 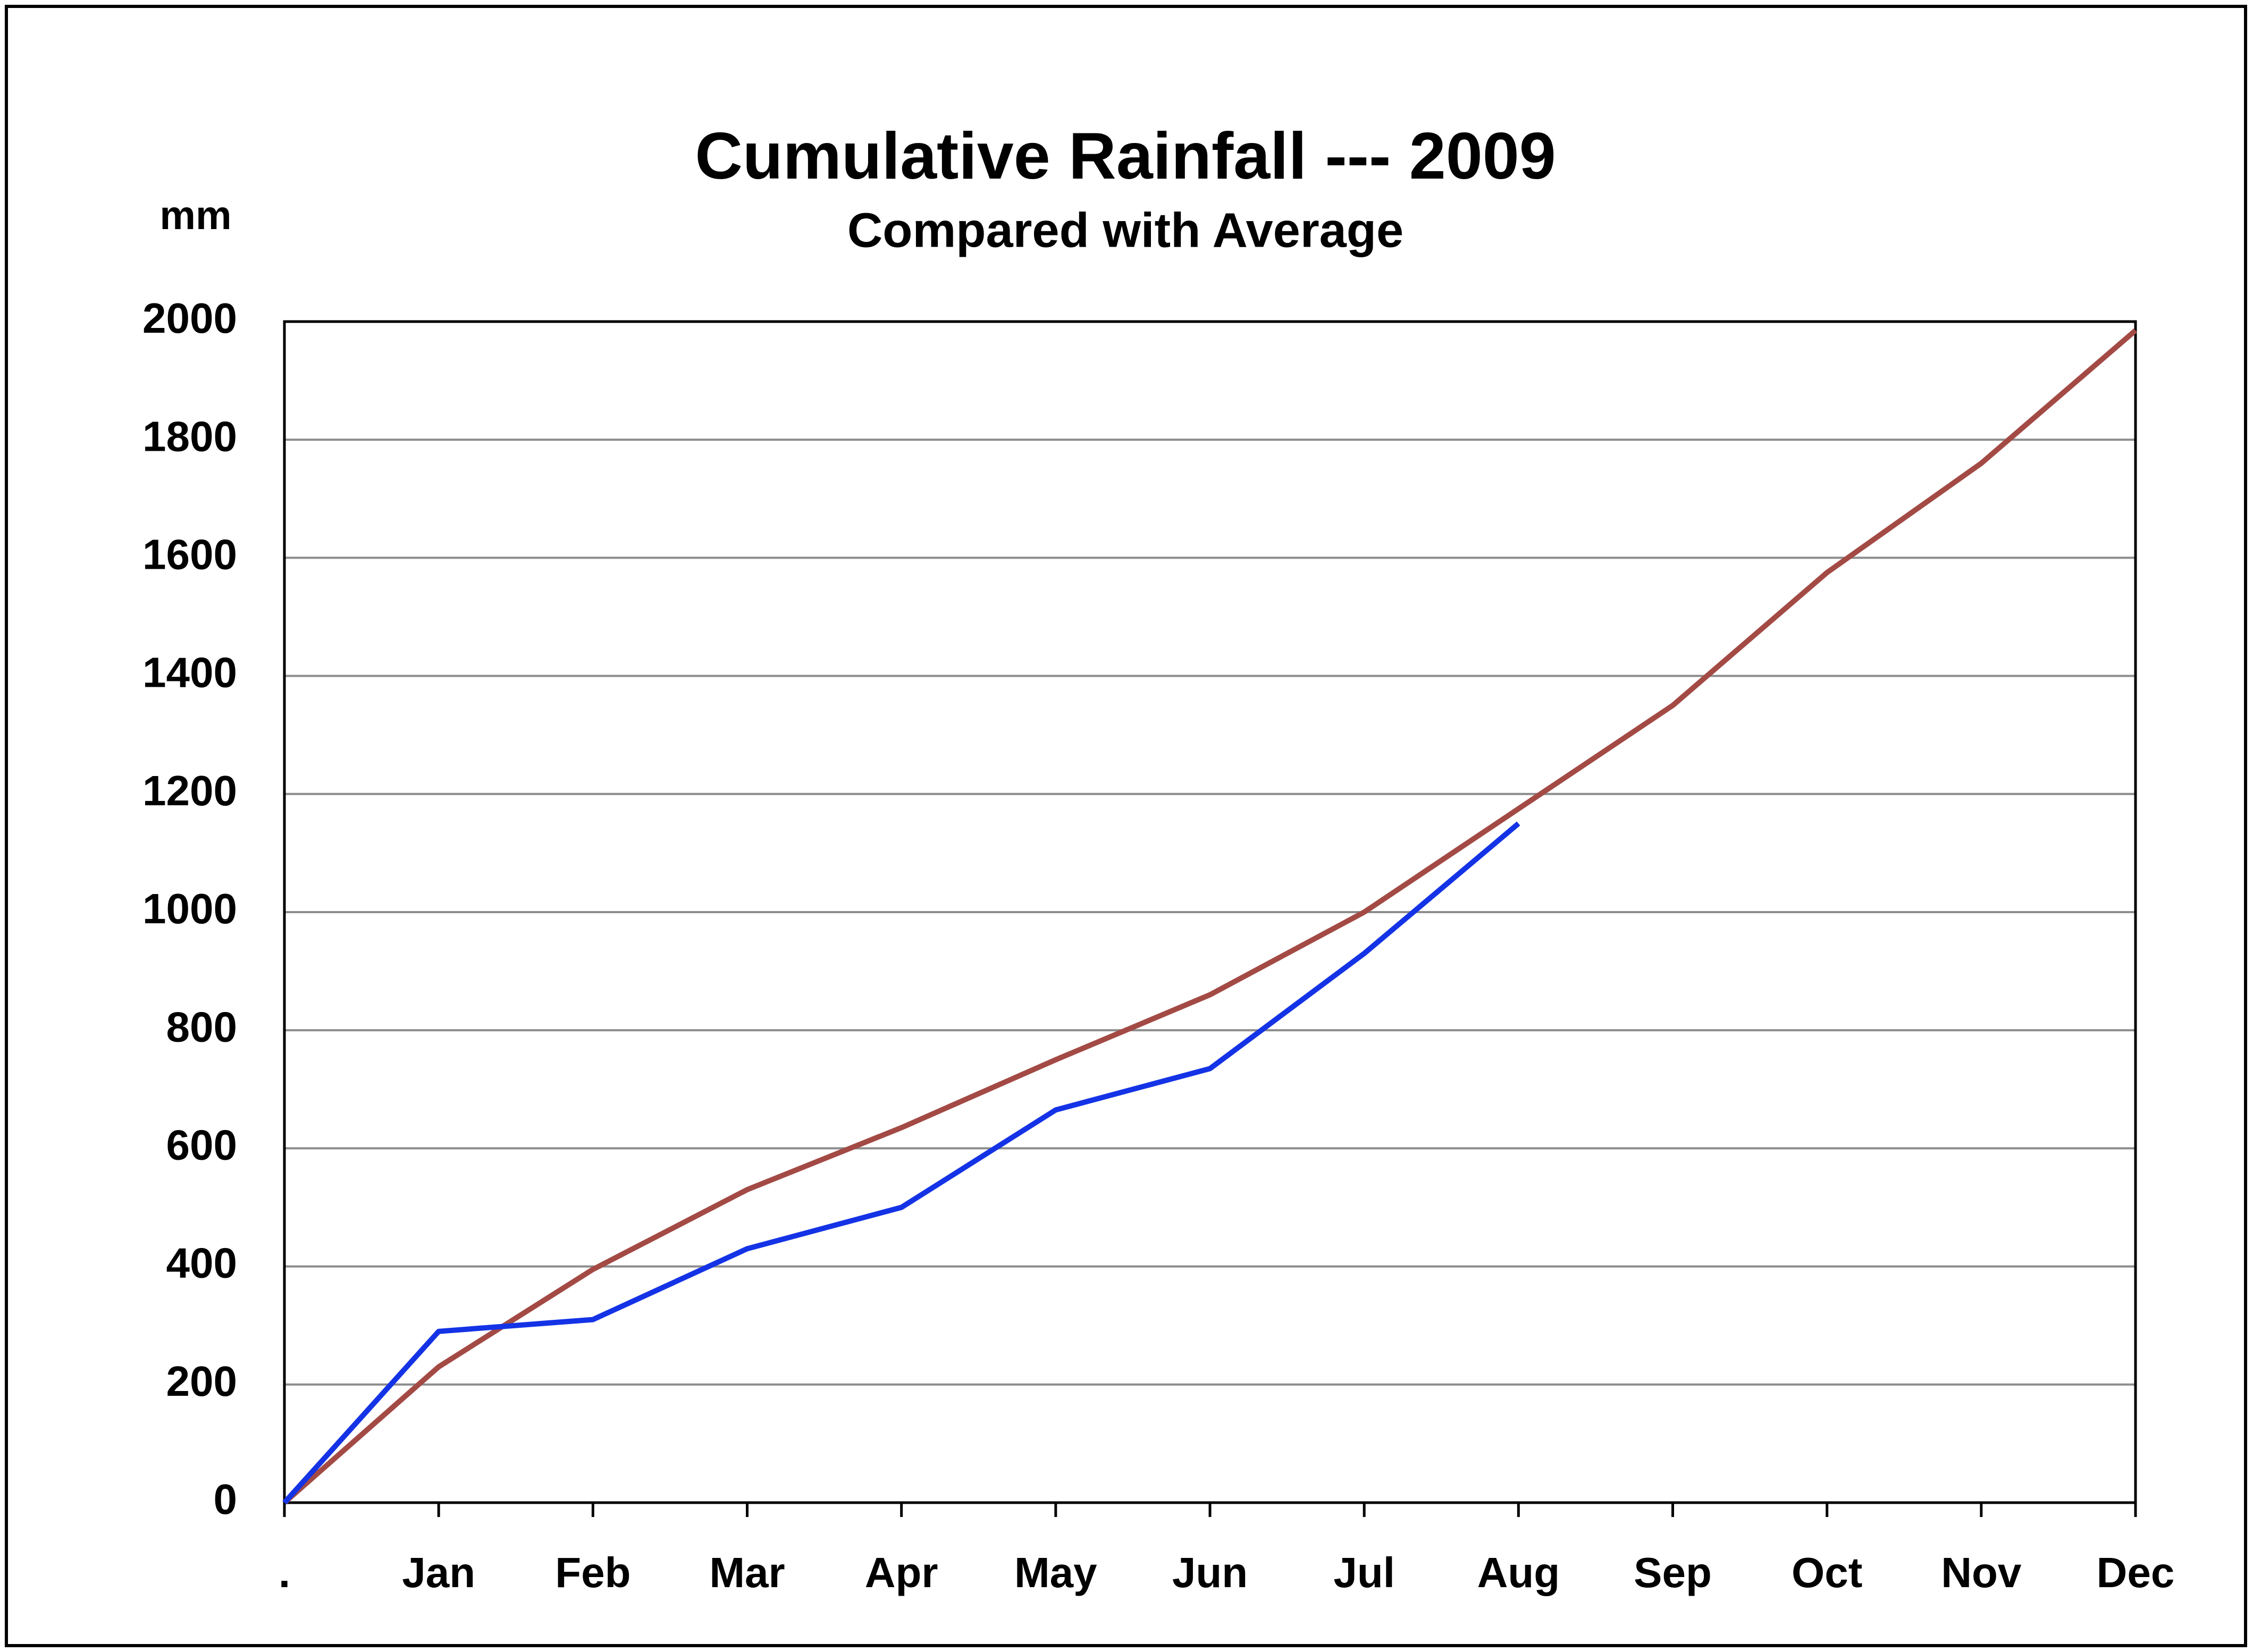 What do you see at coordinates (195, 216) in the screenshot?
I see `y-axis-label: mm` at bounding box center [195, 216].